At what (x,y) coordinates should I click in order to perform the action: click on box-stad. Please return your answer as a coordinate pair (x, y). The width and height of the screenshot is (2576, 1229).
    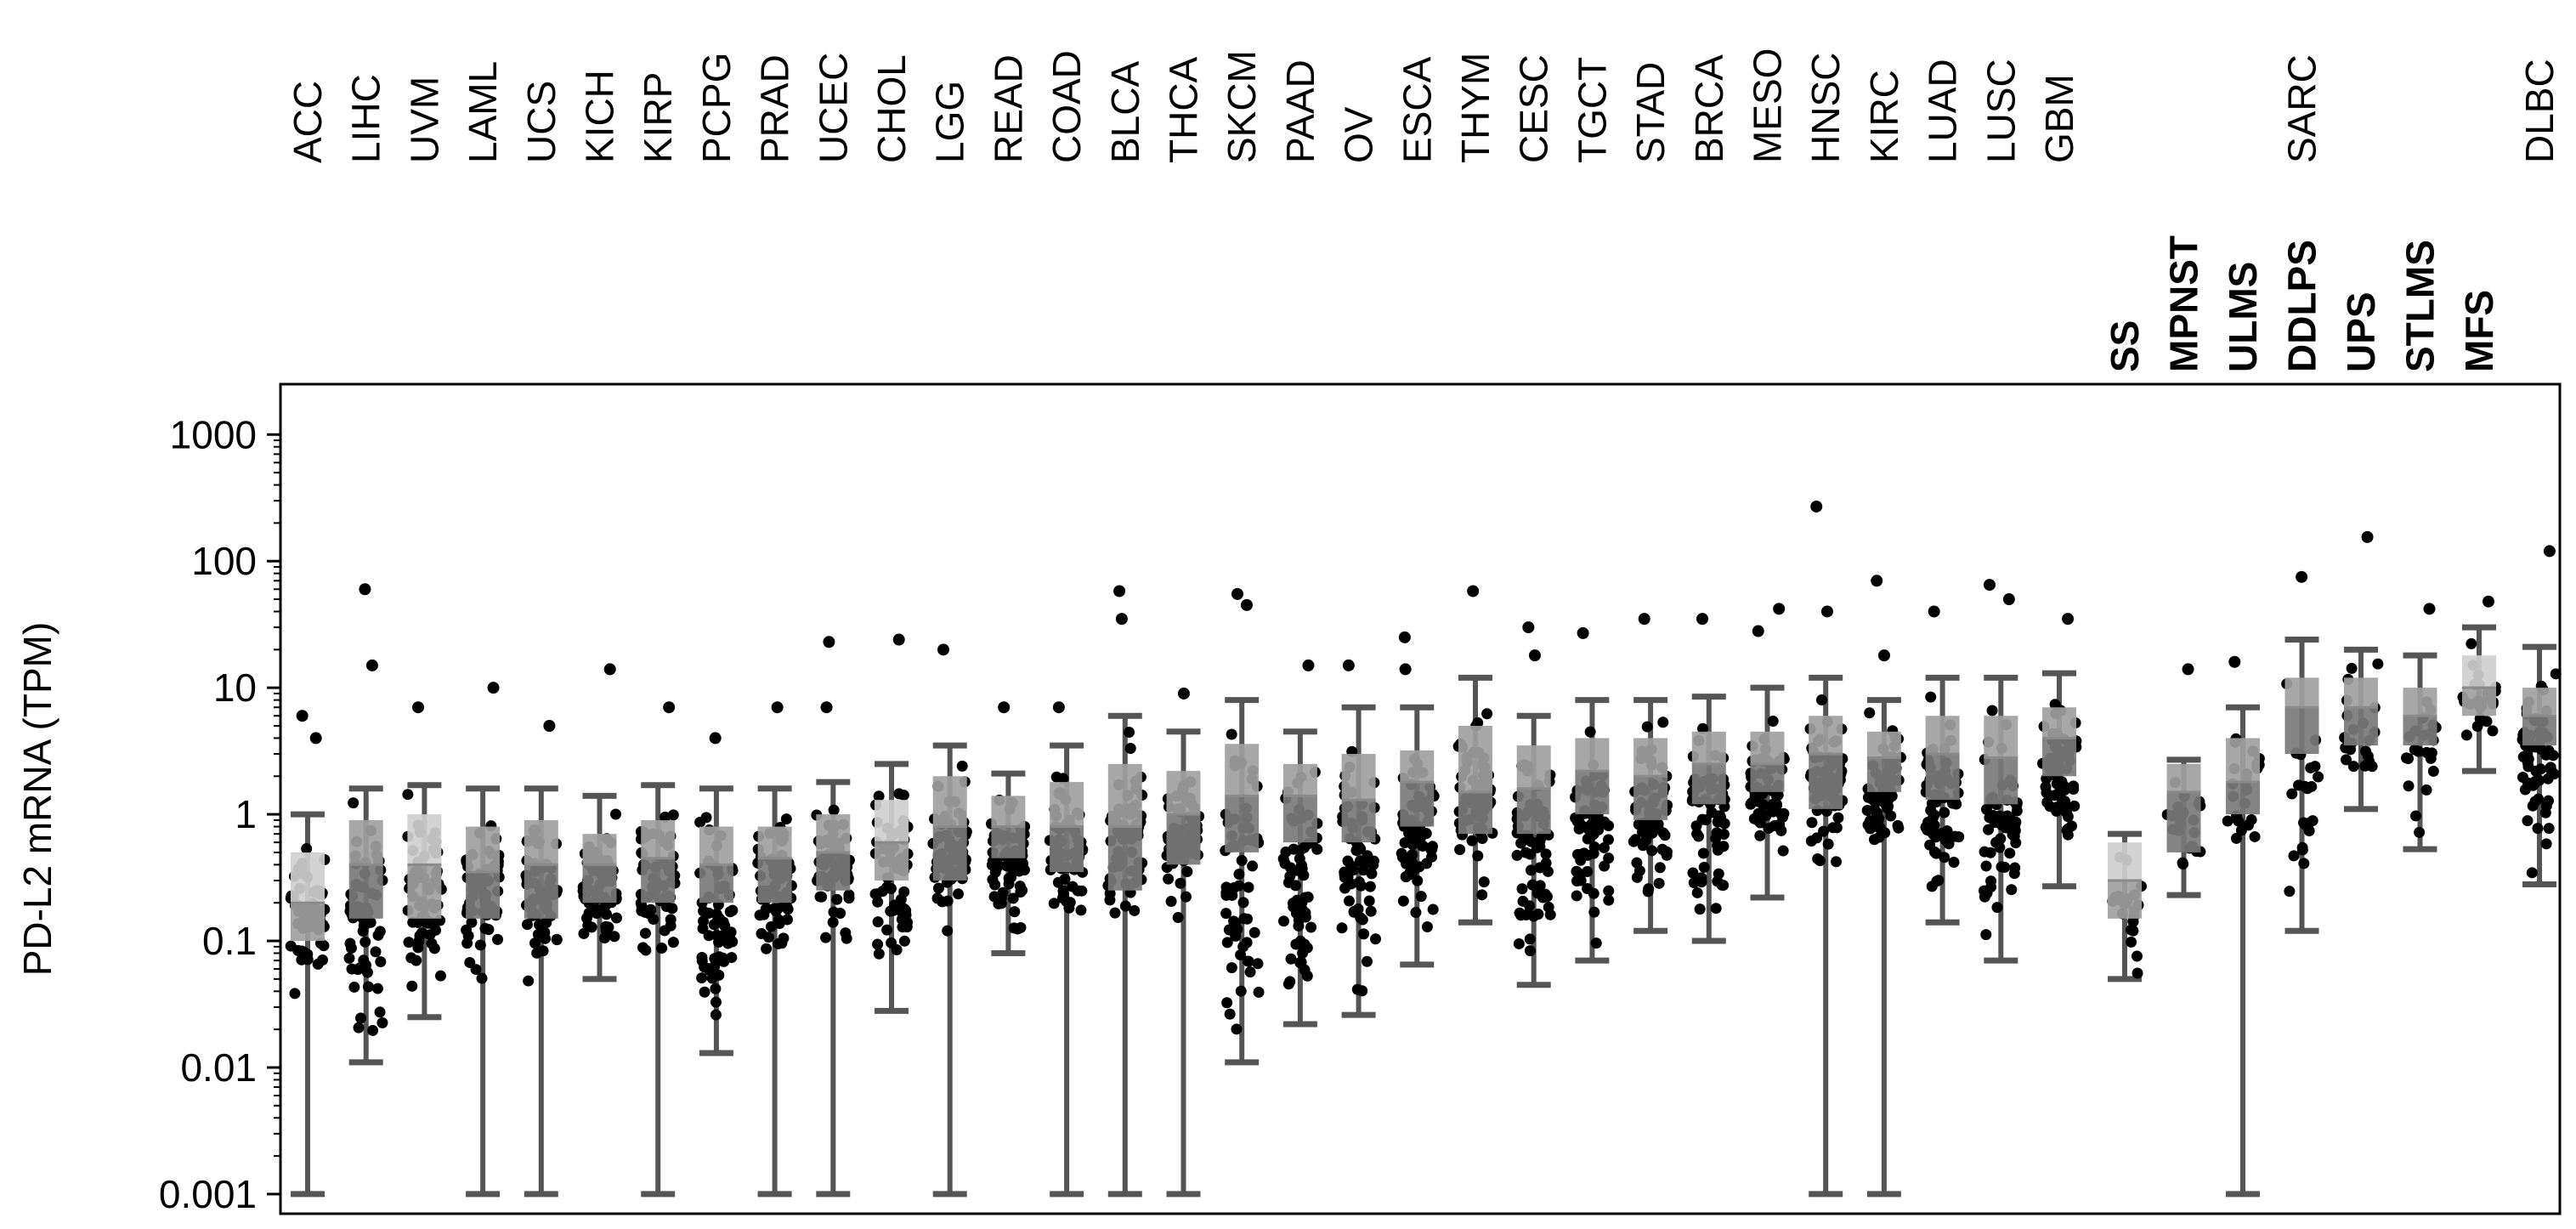
    Looking at the image, I should click on (1650, 773).